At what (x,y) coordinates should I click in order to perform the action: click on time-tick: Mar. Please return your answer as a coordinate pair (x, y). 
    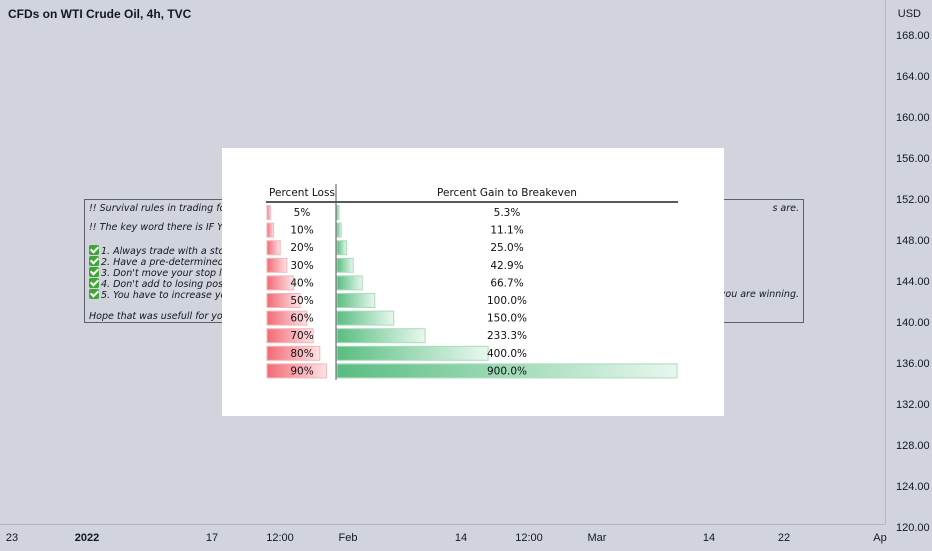
    Looking at the image, I should click on (597, 538).